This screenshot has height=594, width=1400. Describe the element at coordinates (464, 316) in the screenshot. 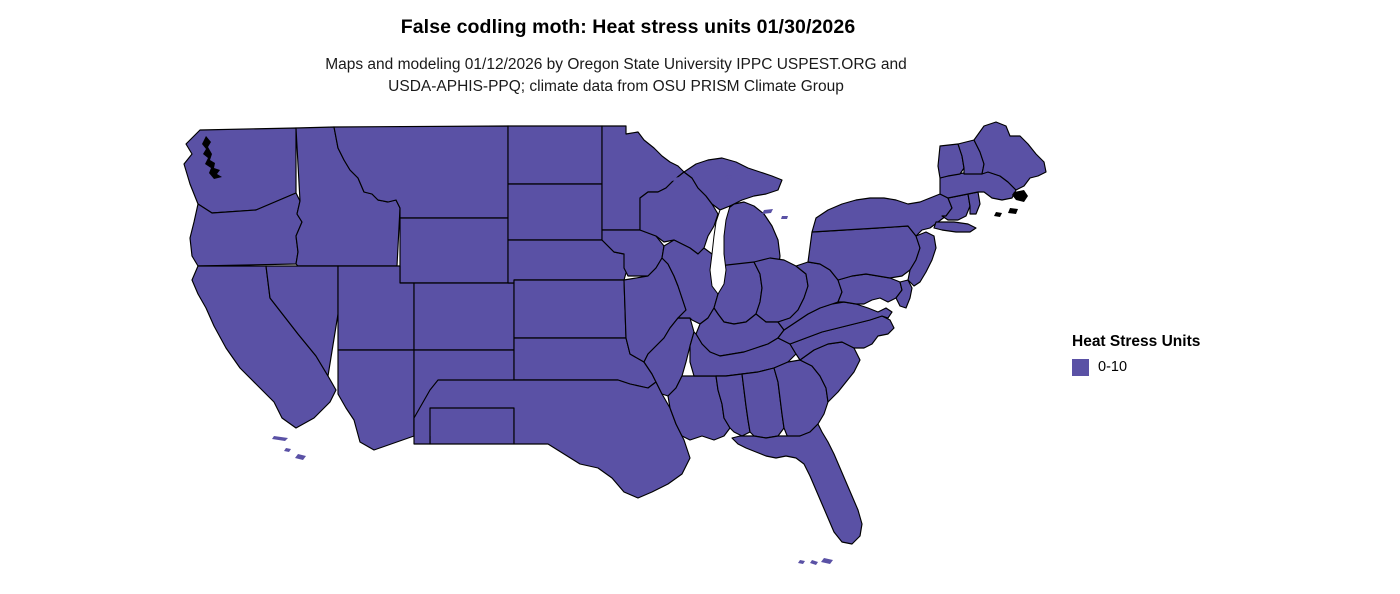

I see `state-colorado` at that location.